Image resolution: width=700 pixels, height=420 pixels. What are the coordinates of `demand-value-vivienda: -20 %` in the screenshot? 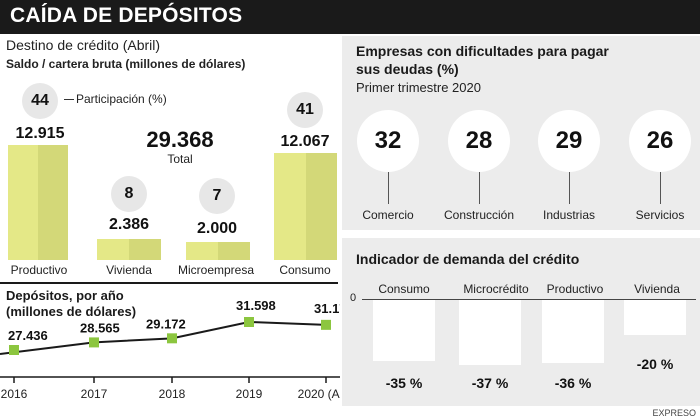 It's located at (655, 364).